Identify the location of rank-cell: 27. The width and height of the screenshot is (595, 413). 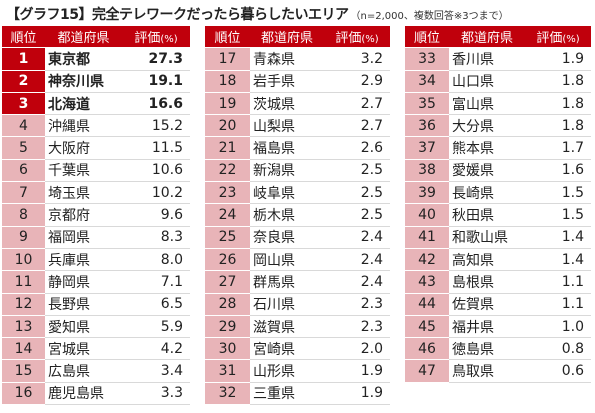
(227, 282).